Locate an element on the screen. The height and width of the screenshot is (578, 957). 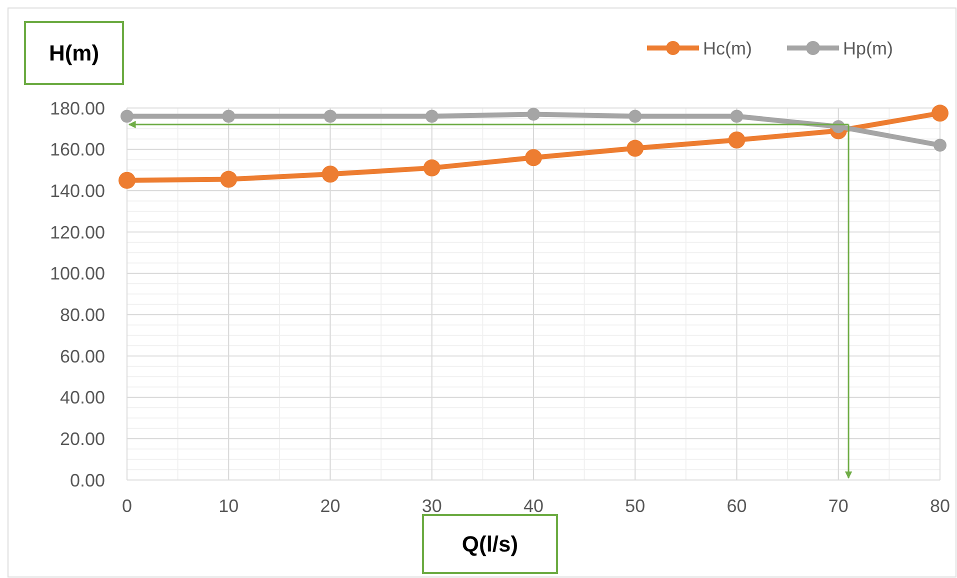
x-tick-label: 50 is located at coordinates (635, 506).